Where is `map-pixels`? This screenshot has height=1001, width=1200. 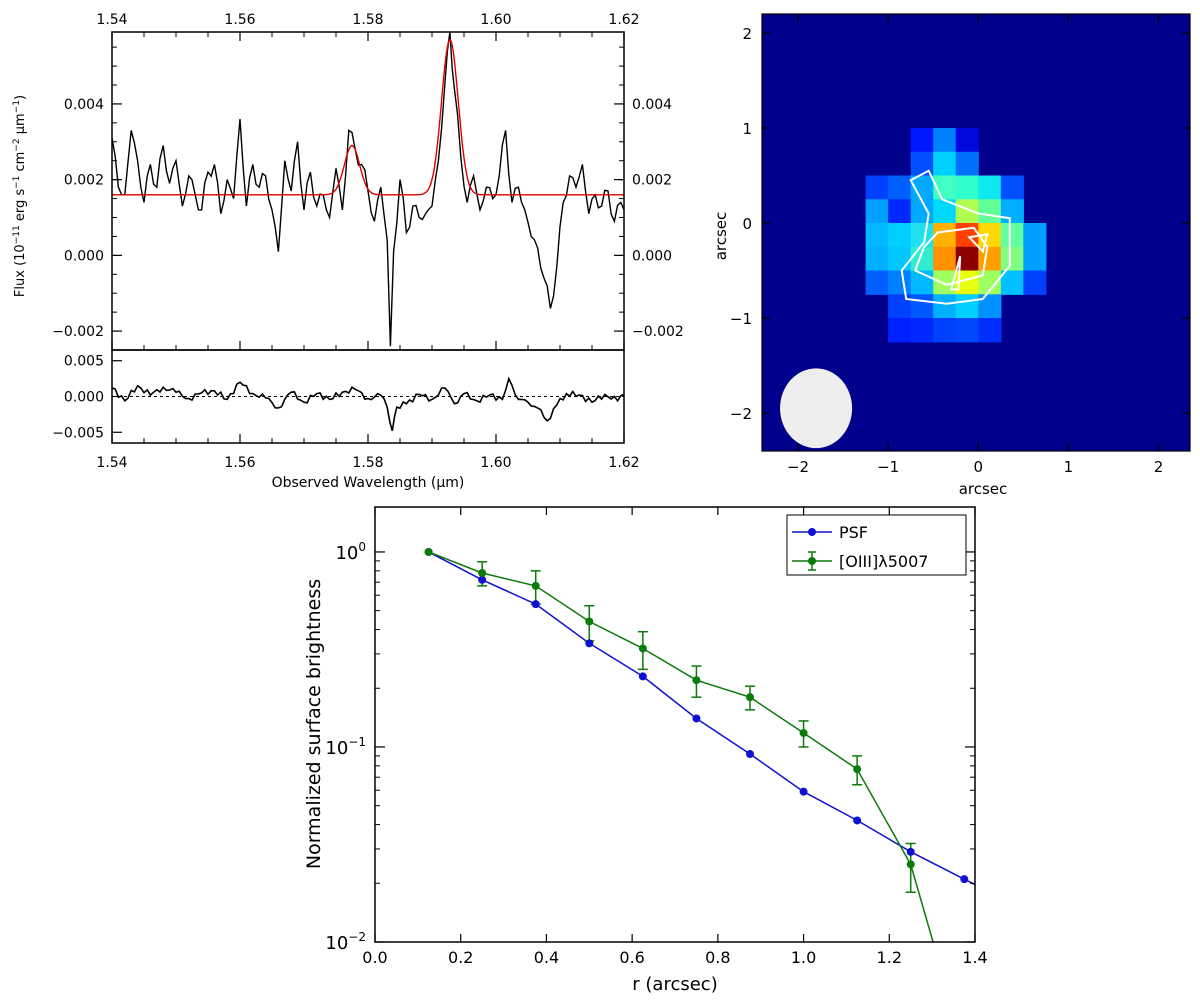
map-pixels is located at coordinates (956, 235).